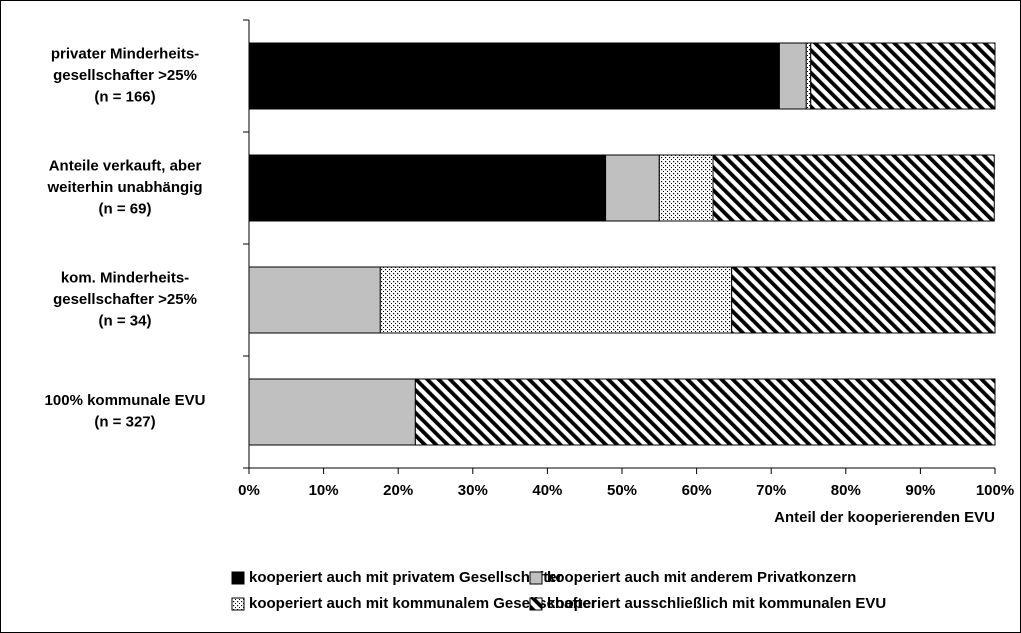 Image resolution: width=1021 pixels, height=633 pixels. What do you see at coordinates (125, 53) in the screenshot?
I see `category-label: privater Minderheits-` at bounding box center [125, 53].